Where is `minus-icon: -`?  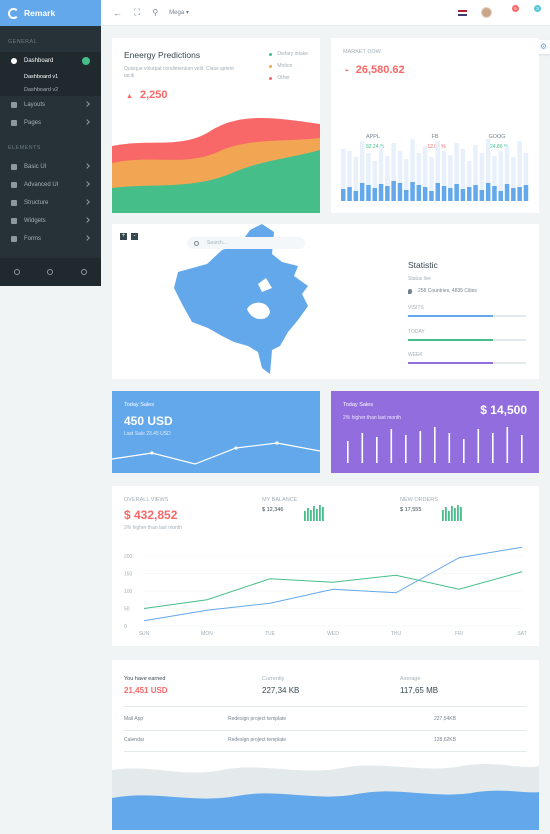 minus-icon: - is located at coordinates (347, 70).